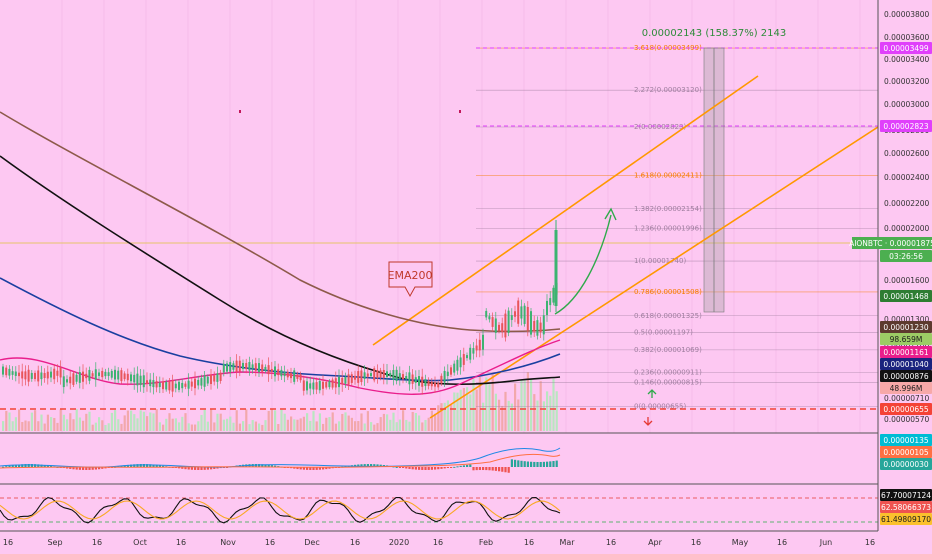 This screenshot has width=932, height=554. What do you see at coordinates (907, 59) in the screenshot?
I see `price-tick-label: 0.00003400` at bounding box center [907, 59].